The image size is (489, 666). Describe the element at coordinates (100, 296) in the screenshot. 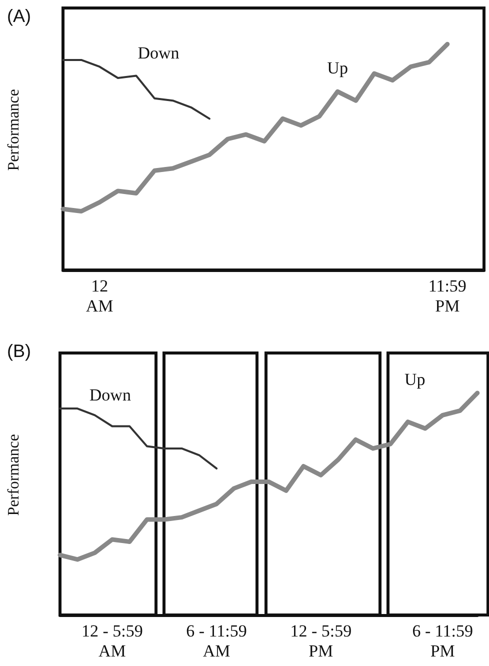

I see `x-tick-label: 12 AM` at that location.